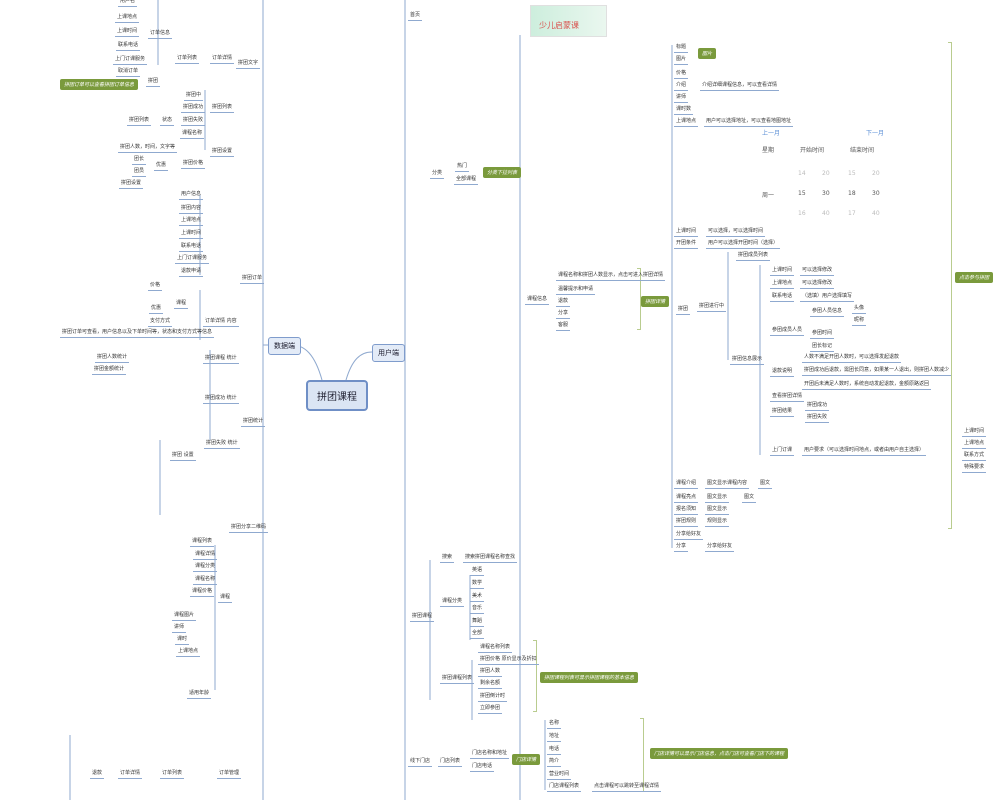 This screenshot has width=1000, height=800. Describe the element at coordinates (564, 787) in the screenshot. I see `topic-node: 门店课程列表` at that location.